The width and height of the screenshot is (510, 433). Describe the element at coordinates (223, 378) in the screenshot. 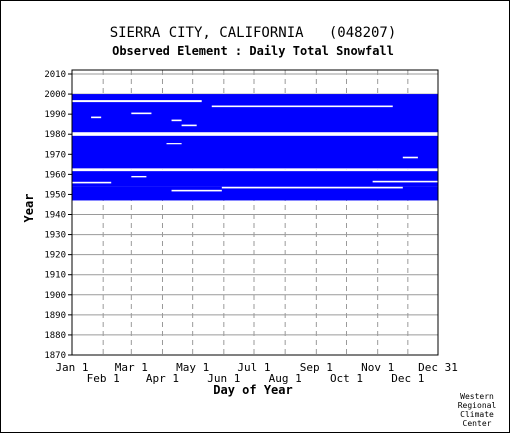

I see `x-tick-label: Jun 1` at that location.